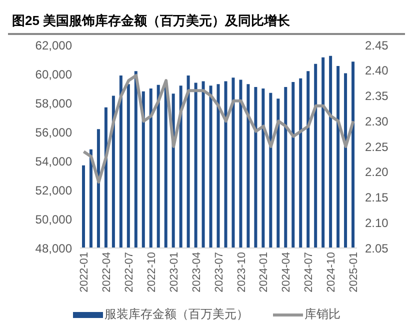 The image size is (413, 325). Describe the element at coordinates (377, 172) in the screenshot. I see `y2-tick-label: 2.20` at that location.